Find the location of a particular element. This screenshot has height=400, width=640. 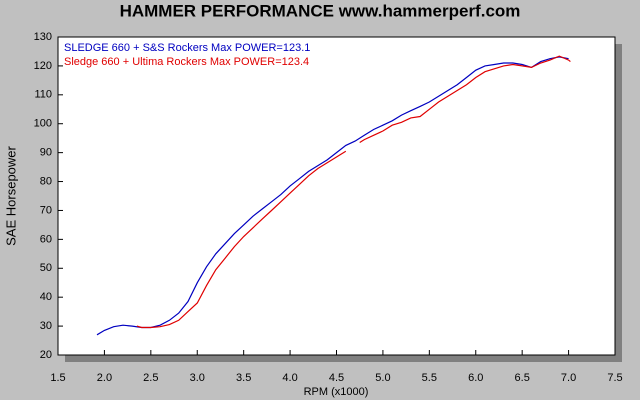

y-tick-label: 120 is located at coordinates (43, 66).